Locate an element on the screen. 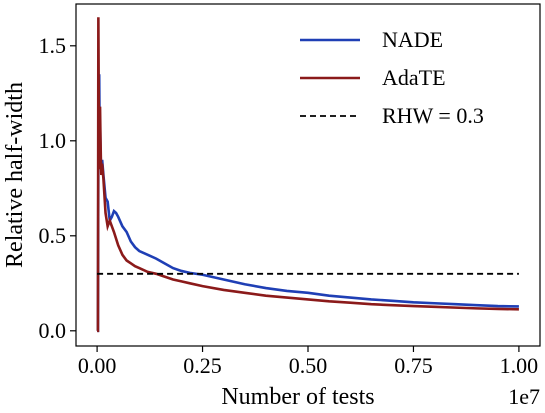  legend-label-0: NADE is located at coordinates (412, 39).